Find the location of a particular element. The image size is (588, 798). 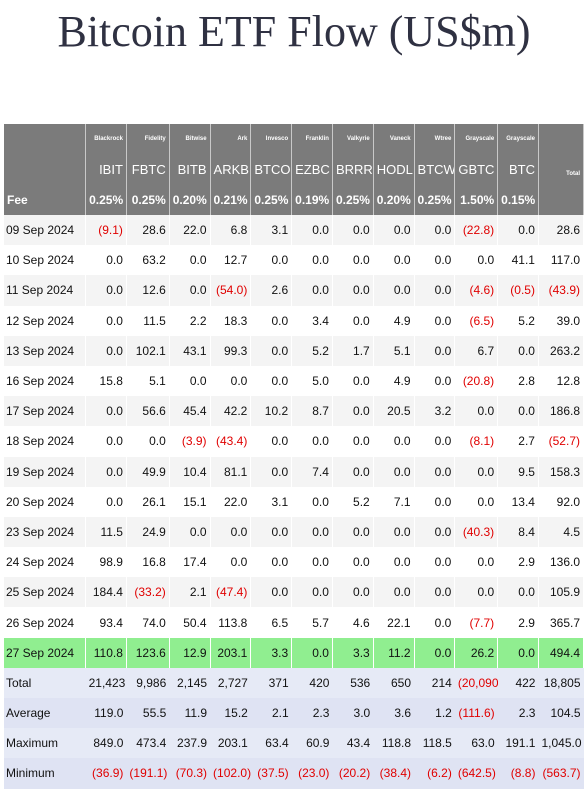

flow-value: 20.5 is located at coordinates (394, 411).